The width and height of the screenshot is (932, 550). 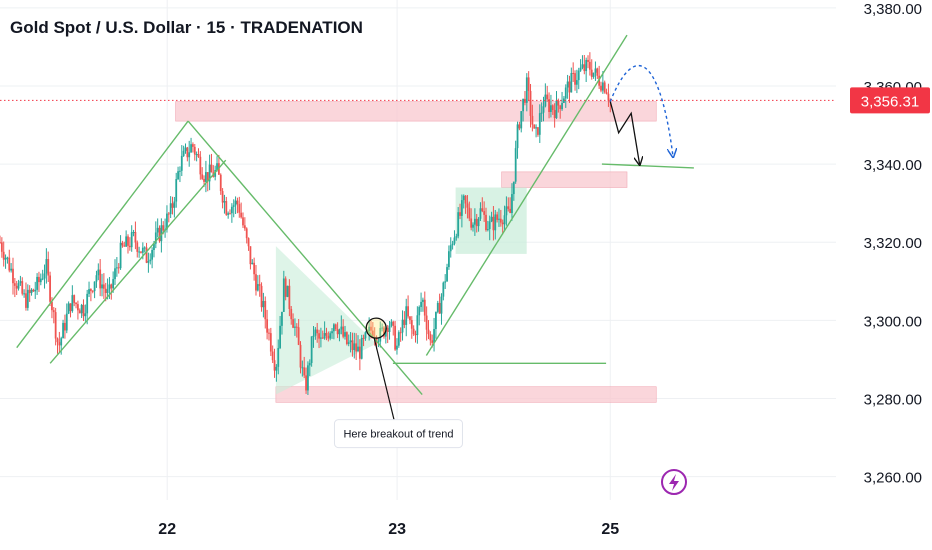 I want to click on resistance-zone, so click(x=416, y=111).